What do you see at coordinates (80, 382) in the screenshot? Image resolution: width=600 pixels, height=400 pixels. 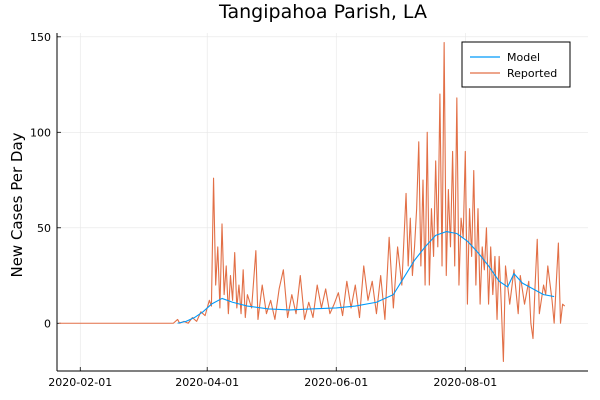 I see `x-tick-label: 2020-02-01` at bounding box center [80, 382].